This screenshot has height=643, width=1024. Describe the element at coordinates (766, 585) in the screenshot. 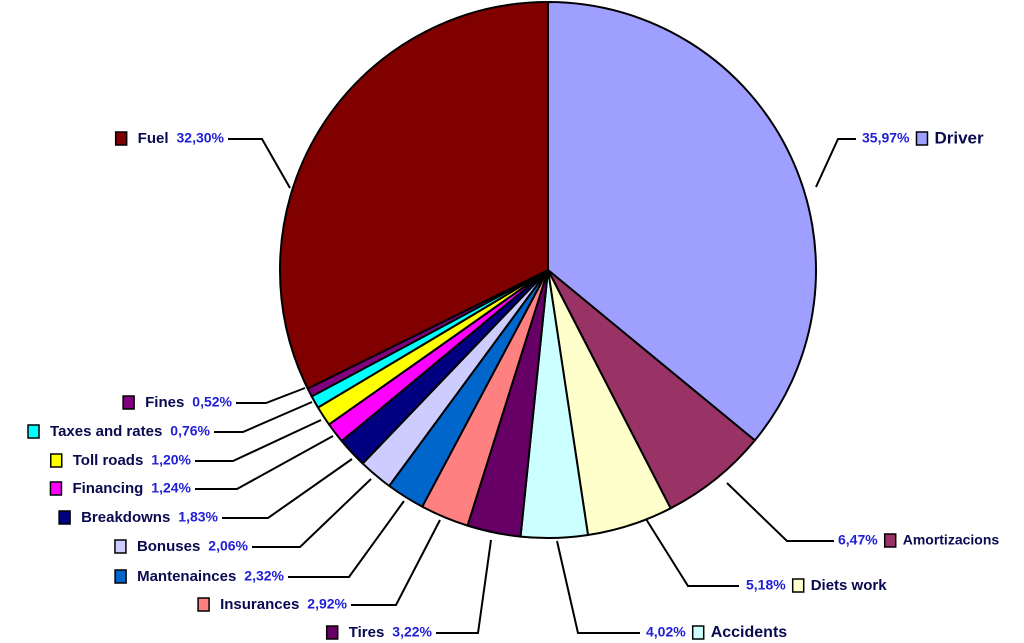

I see `value-label-diets-work: 5,18%` at that location.